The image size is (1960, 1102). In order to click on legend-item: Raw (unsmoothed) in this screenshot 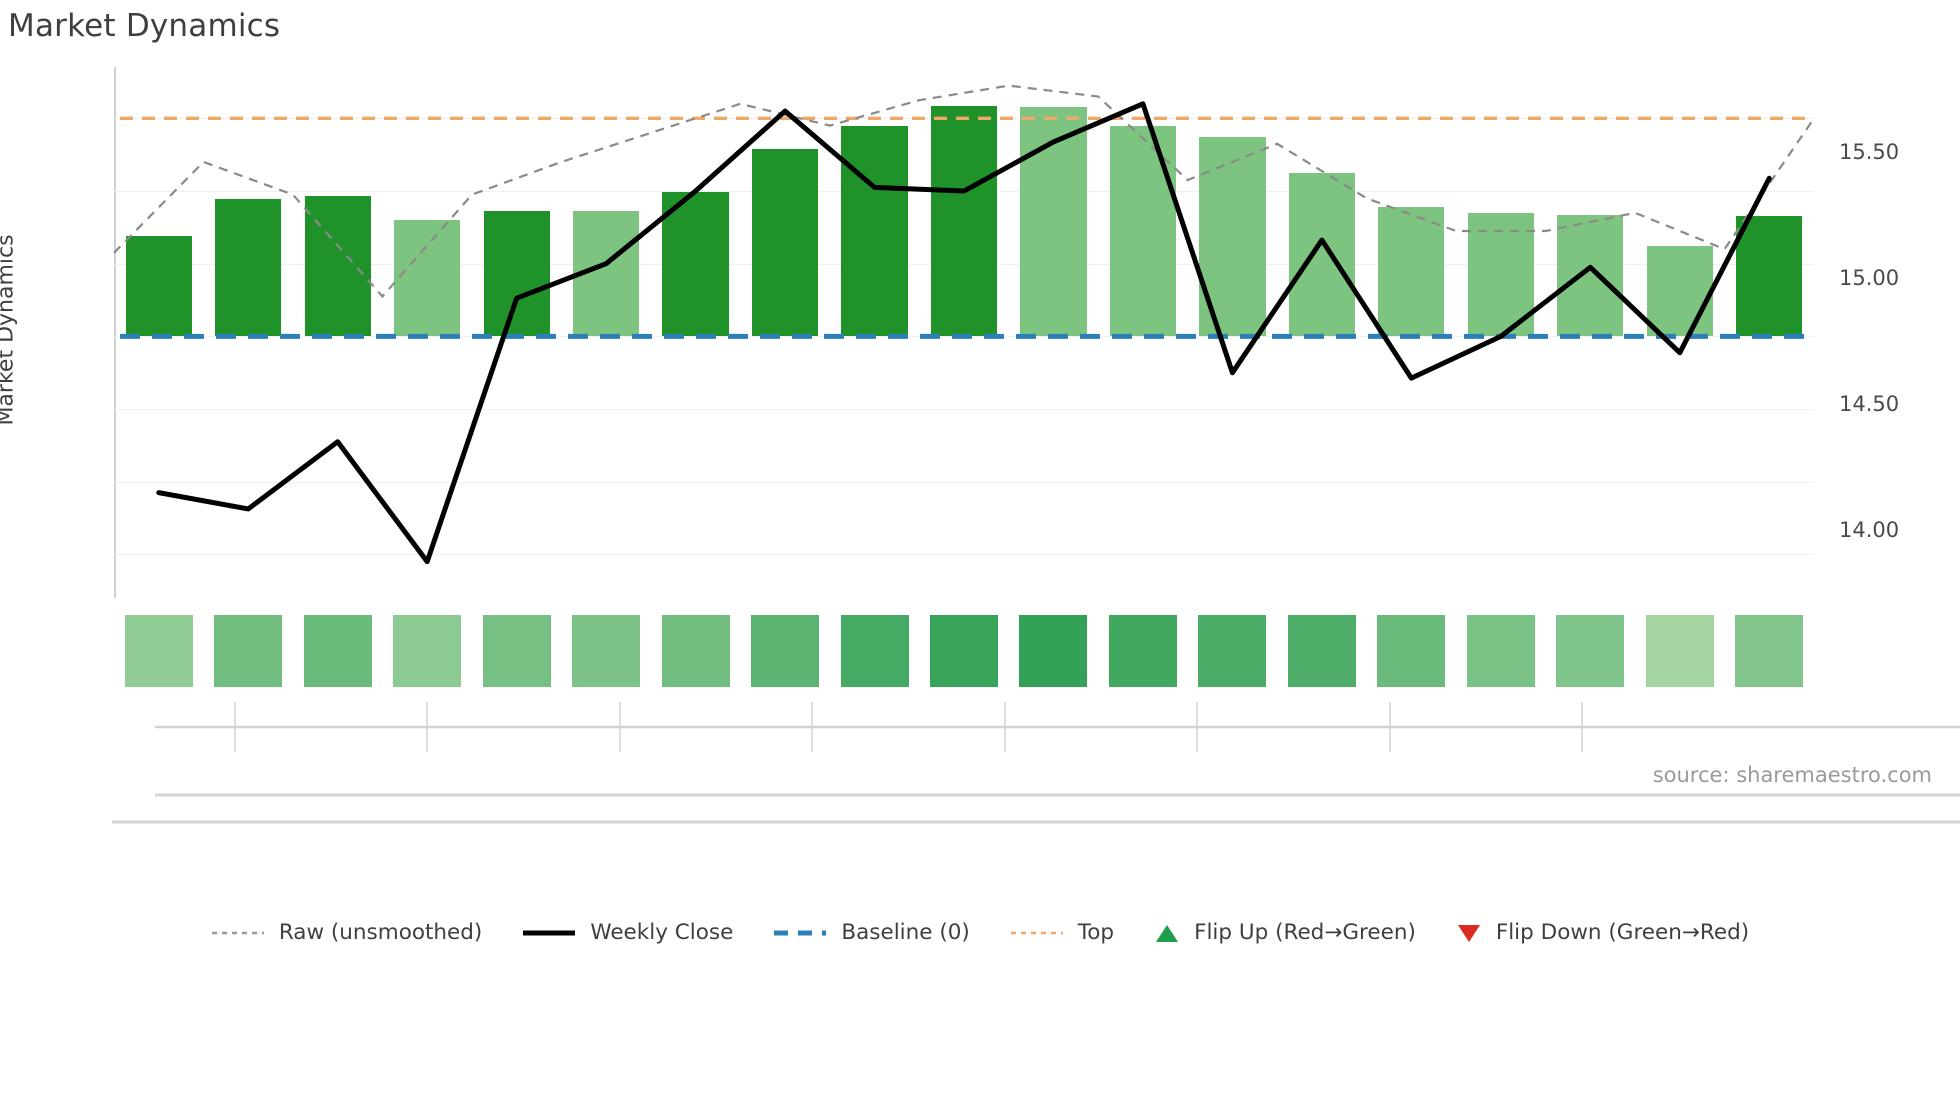, I will do `click(346, 932)`.